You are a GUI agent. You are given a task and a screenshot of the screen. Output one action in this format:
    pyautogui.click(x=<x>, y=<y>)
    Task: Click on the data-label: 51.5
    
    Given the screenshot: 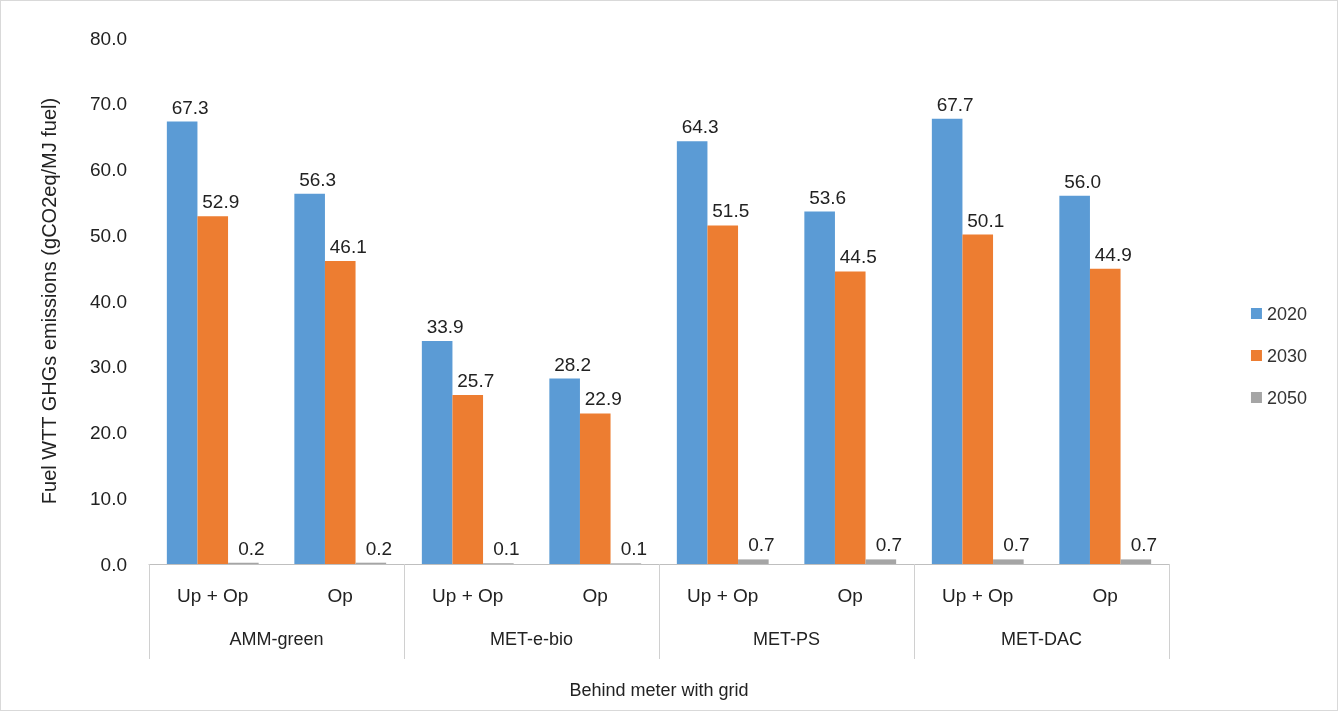 What is the action you would take?
    pyautogui.click(x=731, y=211)
    